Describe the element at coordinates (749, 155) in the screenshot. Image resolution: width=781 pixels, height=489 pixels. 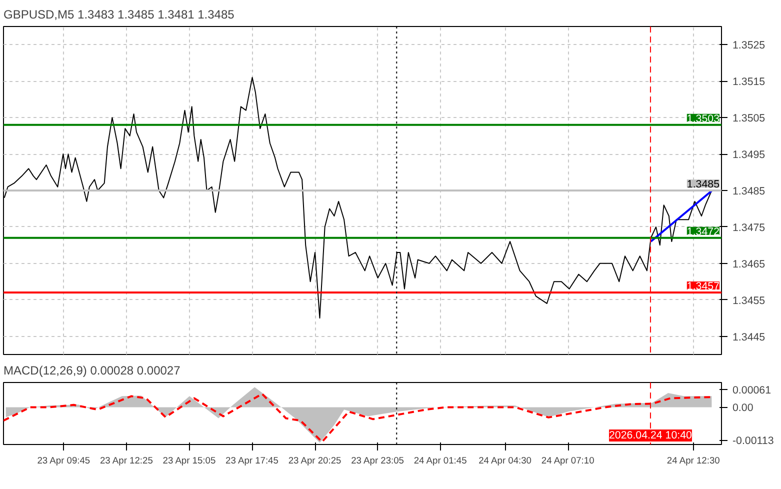
I see `y-tick-label: 1.3495` at that location.